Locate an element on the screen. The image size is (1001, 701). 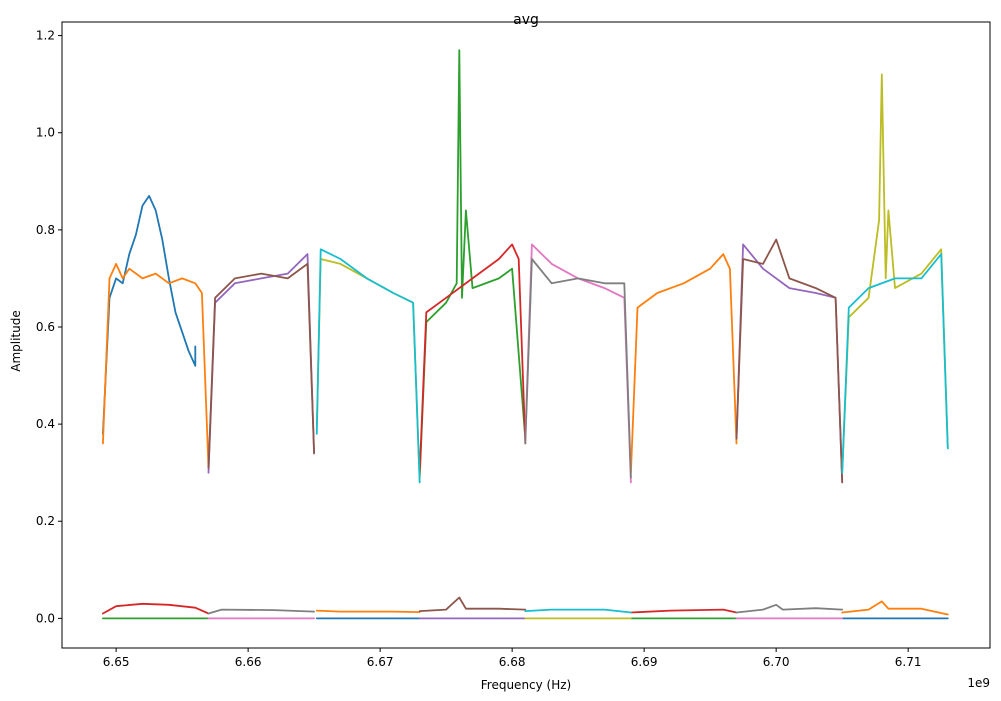
x-tick-label: 6.67 is located at coordinates (380, 662).